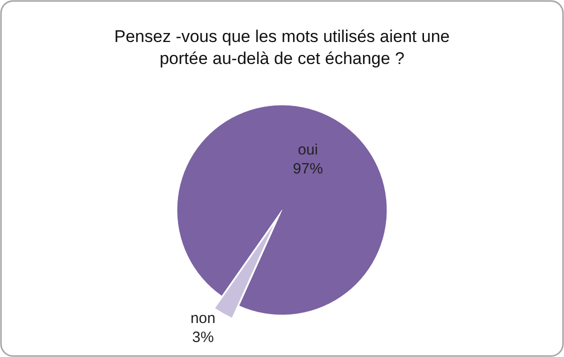  I want to click on data-label: 3%, so click(203, 337).